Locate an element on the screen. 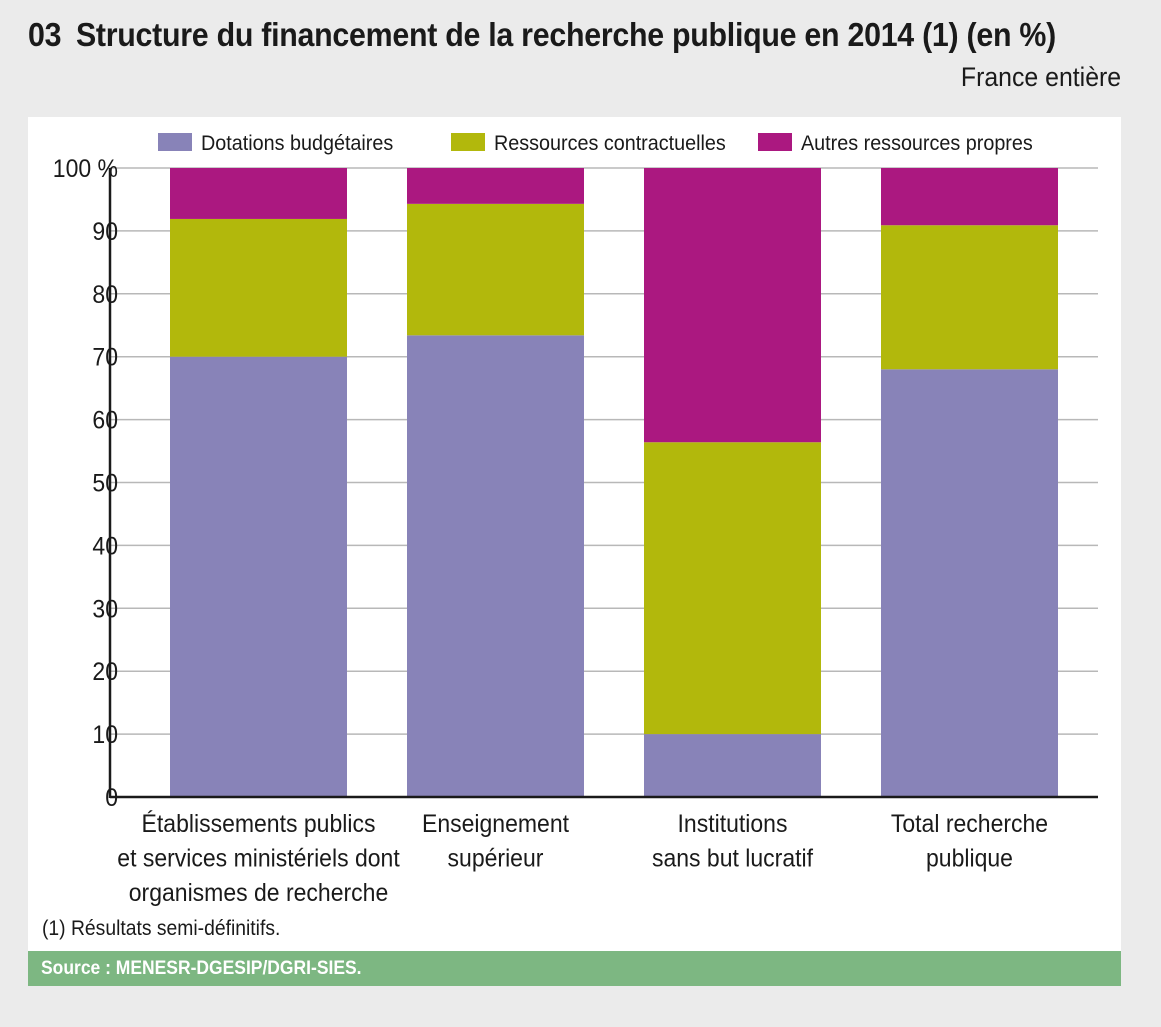 This screenshot has width=1161, height=1027. x-category-label-line: Total recherche is located at coordinates (969, 824).